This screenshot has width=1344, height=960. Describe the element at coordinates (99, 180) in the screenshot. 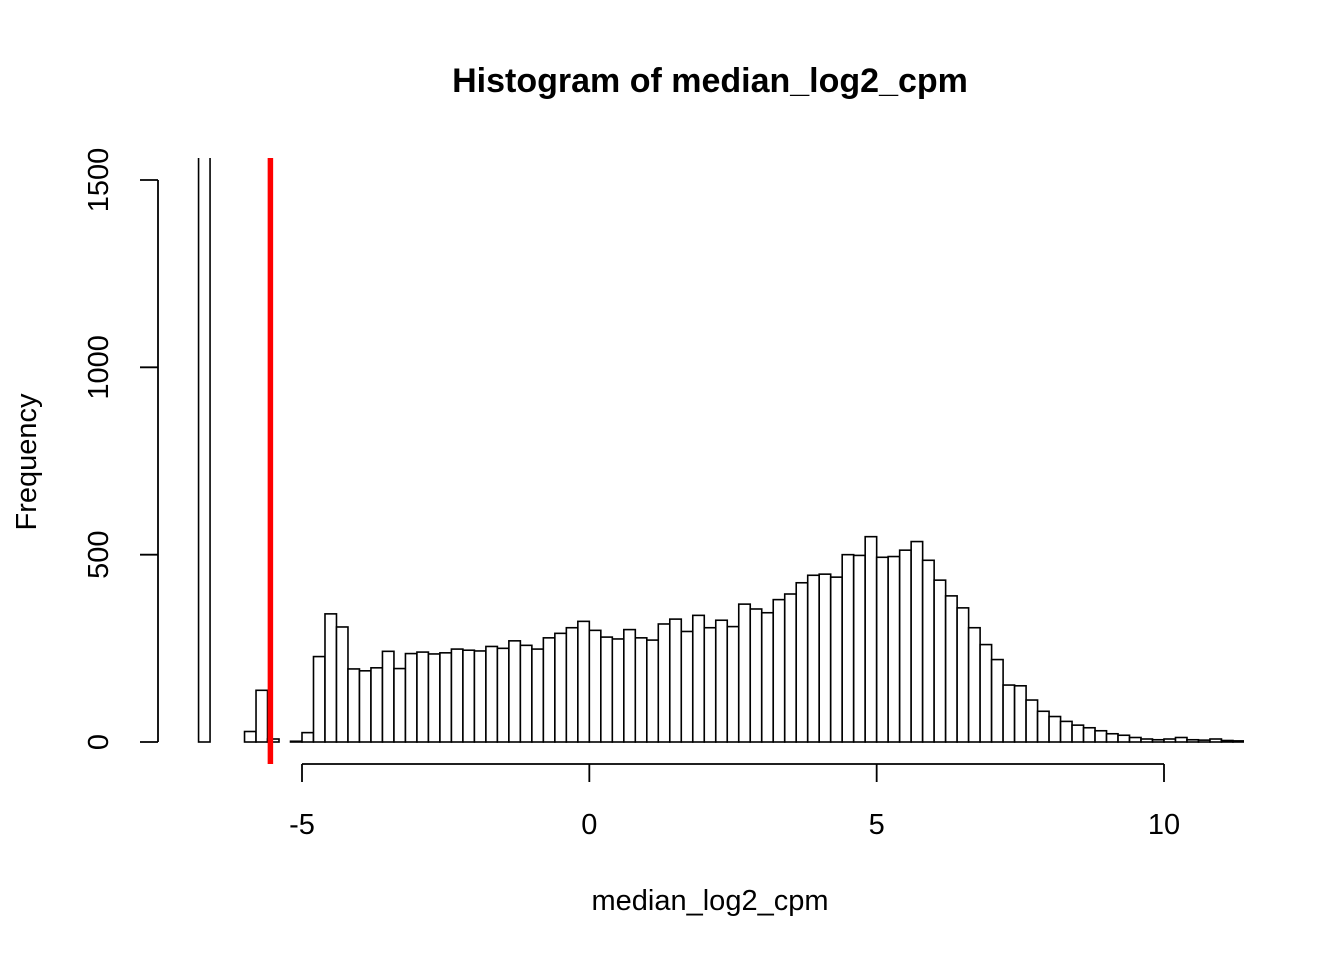

I see `y-tick-label: 1500` at that location.